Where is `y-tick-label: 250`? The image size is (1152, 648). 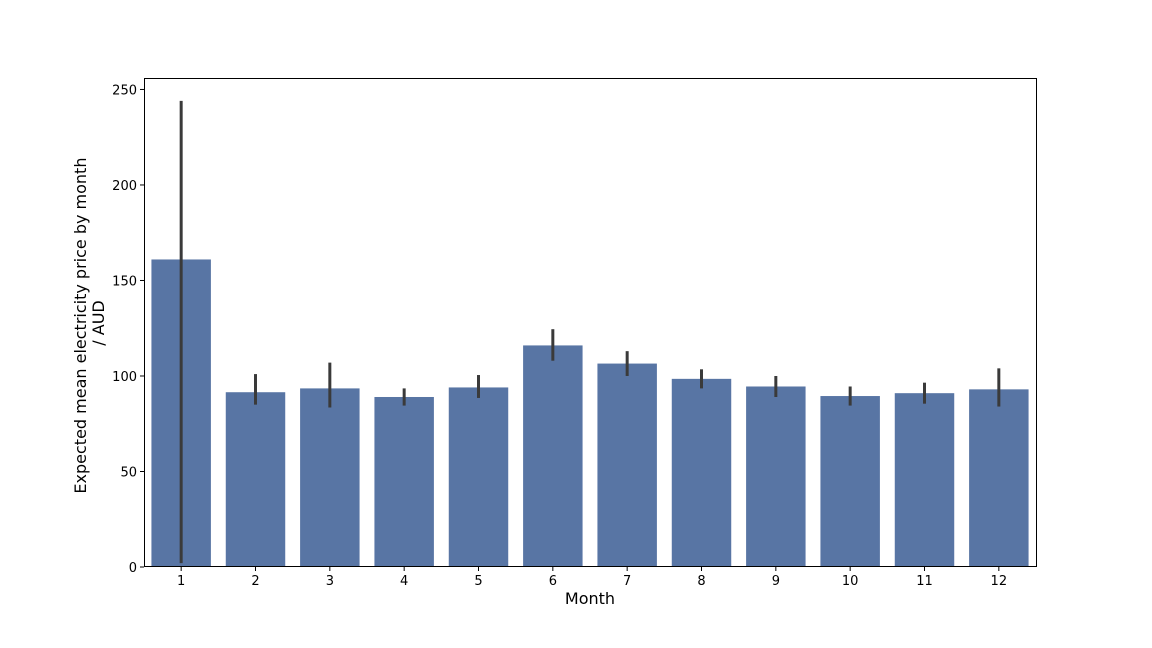
y-tick-label: 250 is located at coordinates (124, 90).